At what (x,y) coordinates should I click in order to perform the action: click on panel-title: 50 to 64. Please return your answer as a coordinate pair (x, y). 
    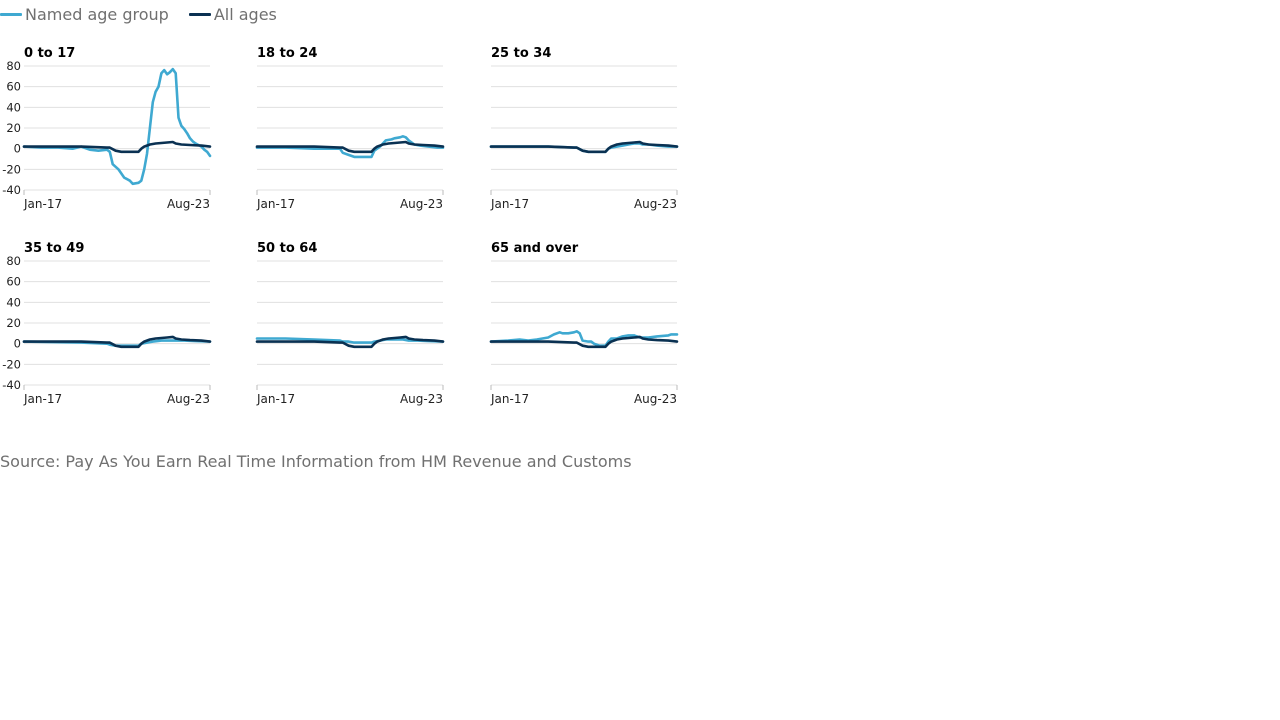
    Looking at the image, I should click on (287, 248).